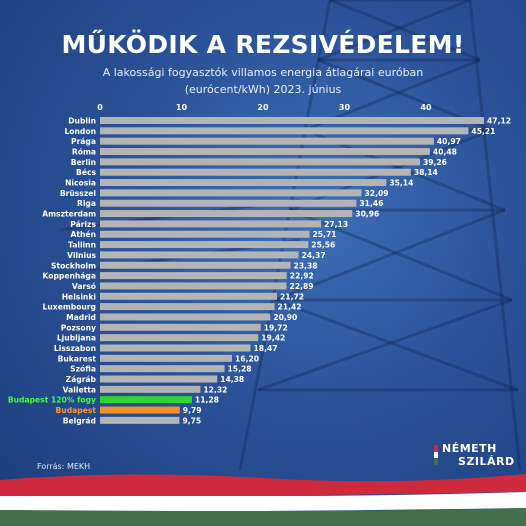 This screenshot has height=526, width=526. I want to click on value-label: 30,96, so click(367, 214).